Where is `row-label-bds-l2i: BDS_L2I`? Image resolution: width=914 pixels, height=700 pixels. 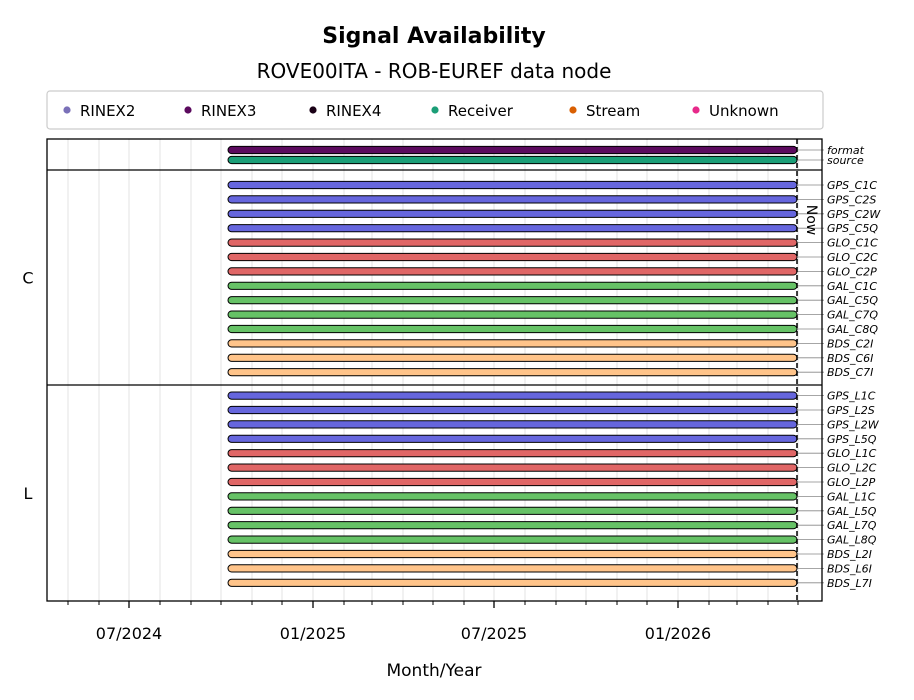
row-label-bds-l2i: BDS_L2I is located at coordinates (849, 554).